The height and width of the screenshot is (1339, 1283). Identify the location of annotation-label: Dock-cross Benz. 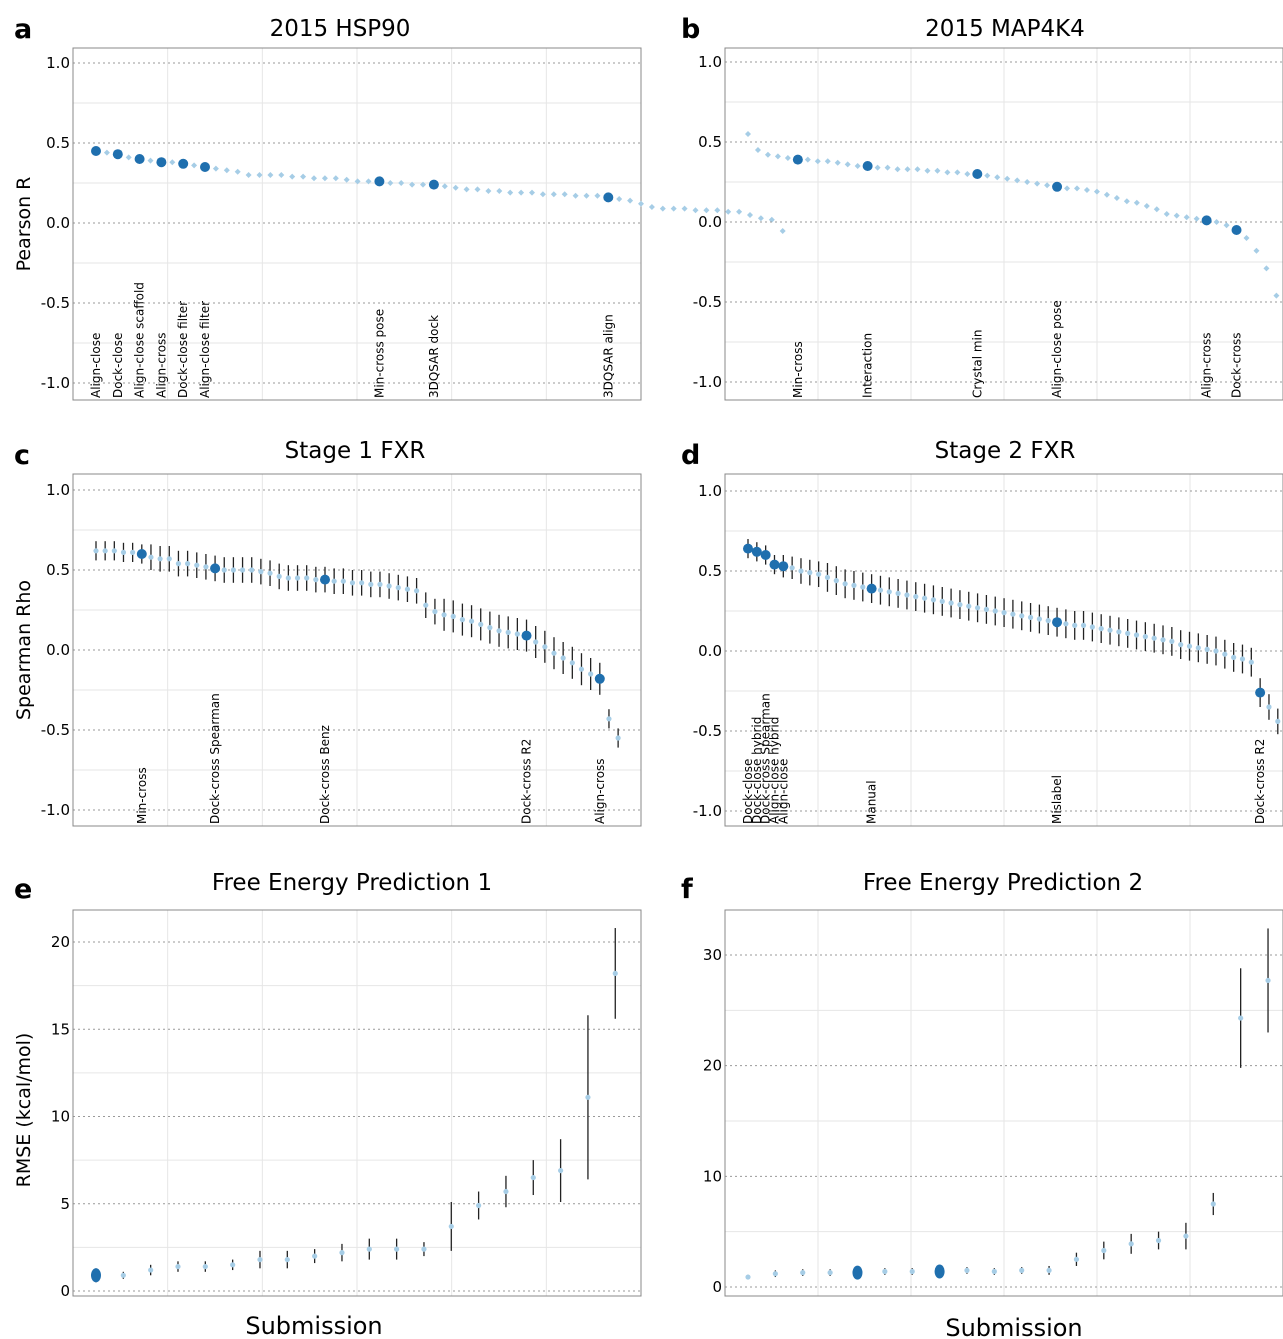
(325, 774).